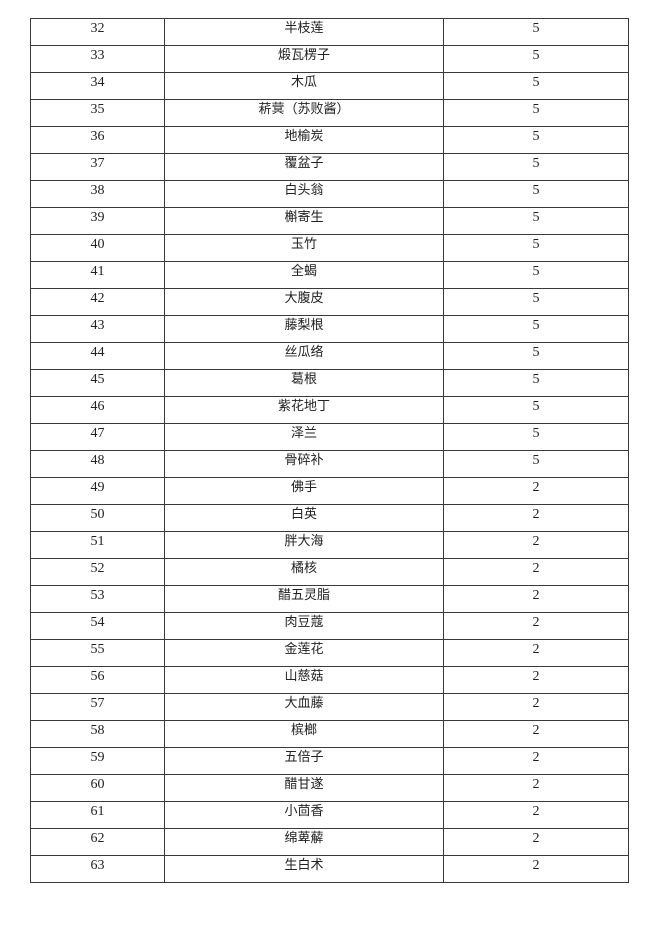 The width and height of the screenshot is (652, 931). I want to click on table-row: 46 紫花地丁 5, so click(329, 410).